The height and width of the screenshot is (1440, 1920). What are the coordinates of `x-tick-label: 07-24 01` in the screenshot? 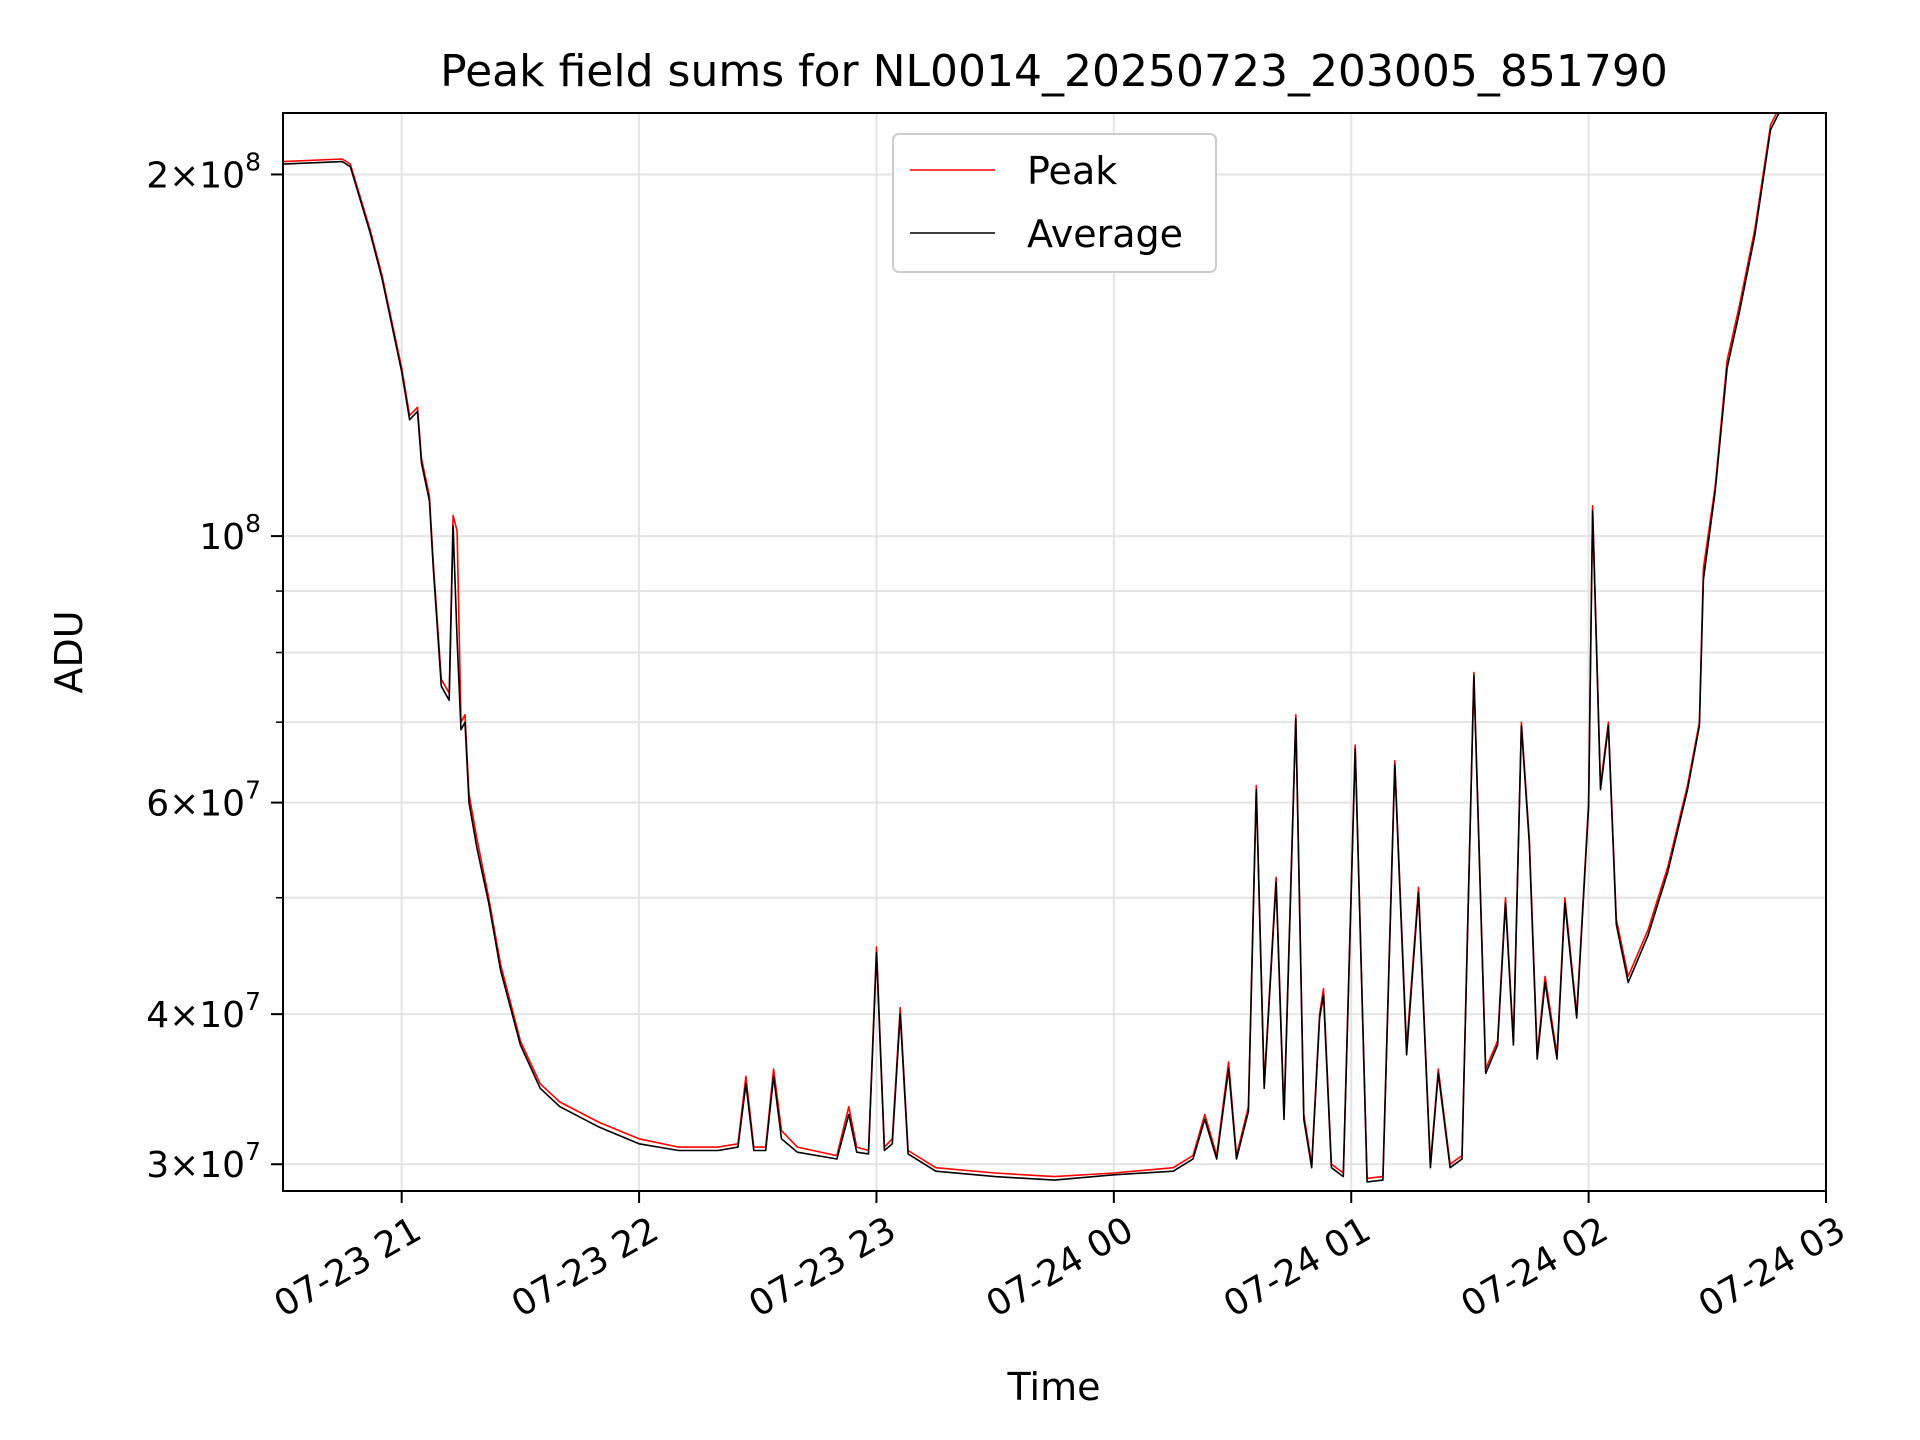 It's located at (1297, 1267).